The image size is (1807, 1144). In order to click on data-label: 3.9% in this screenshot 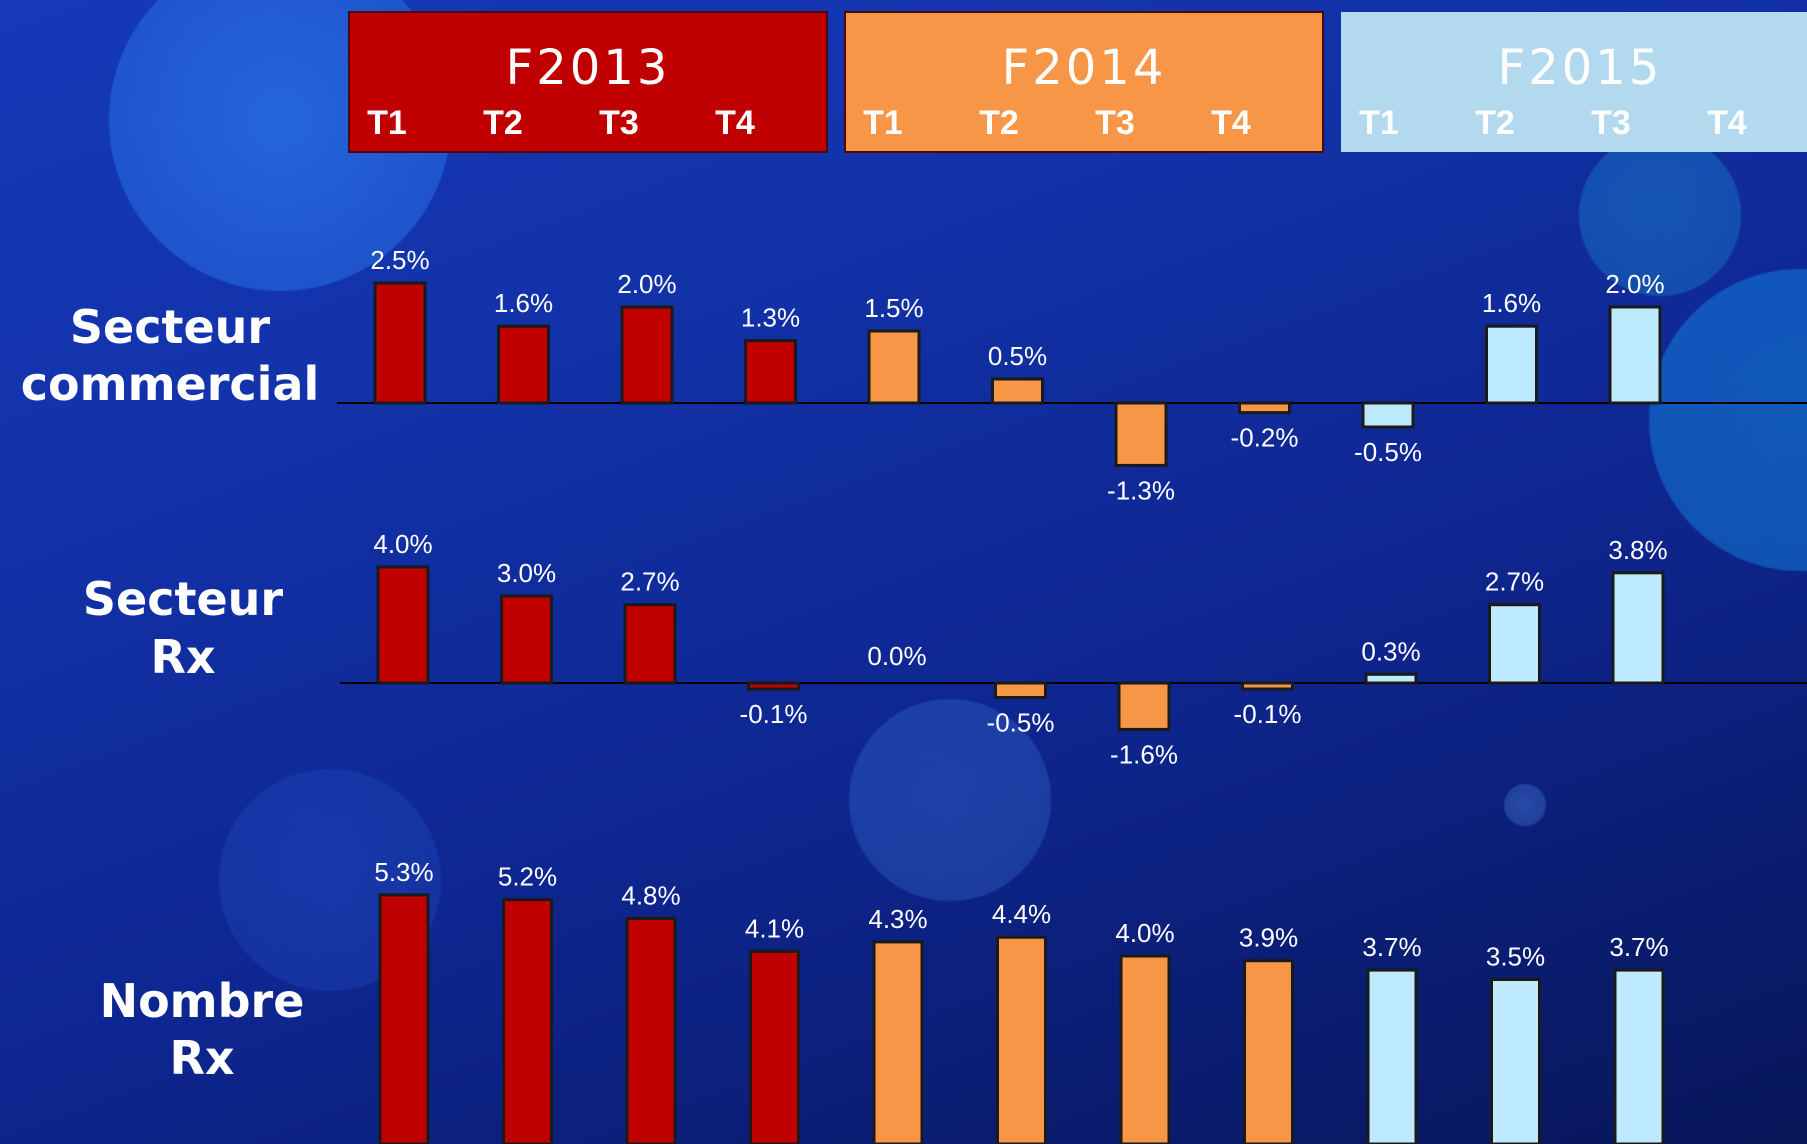, I will do `click(1268, 938)`.